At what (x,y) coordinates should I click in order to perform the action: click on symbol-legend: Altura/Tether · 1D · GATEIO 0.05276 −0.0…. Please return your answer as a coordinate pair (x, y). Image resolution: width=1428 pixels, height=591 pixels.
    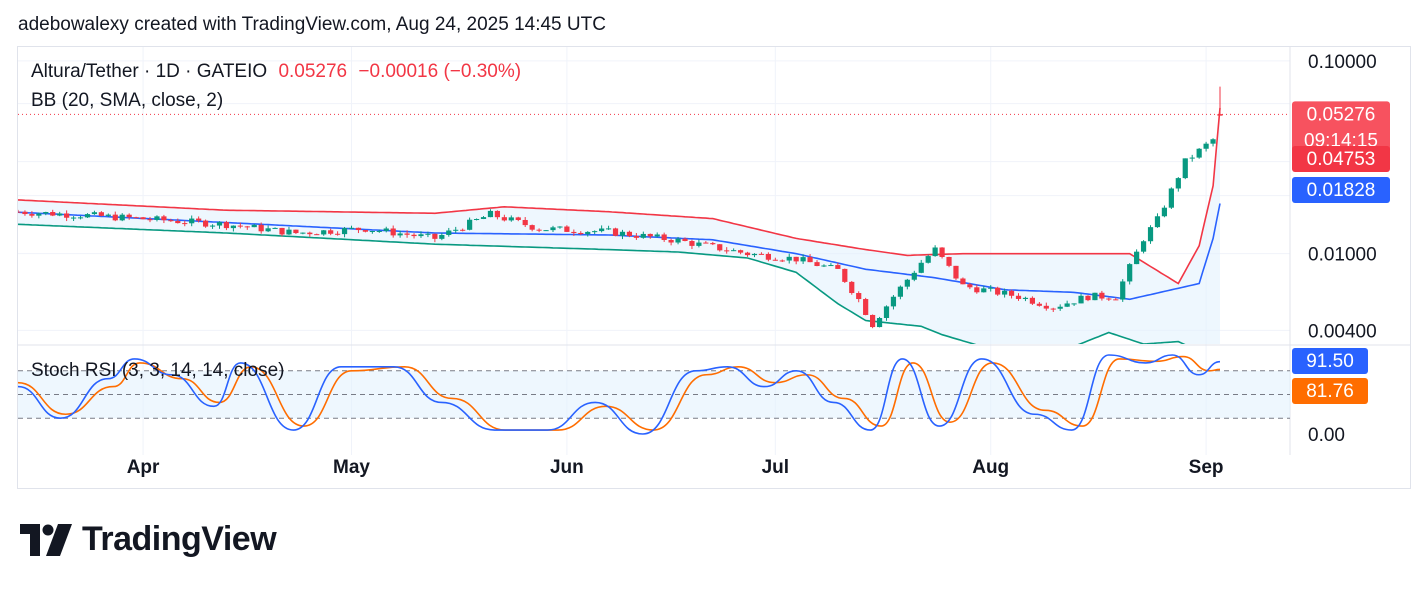
    Looking at the image, I should click on (276, 72).